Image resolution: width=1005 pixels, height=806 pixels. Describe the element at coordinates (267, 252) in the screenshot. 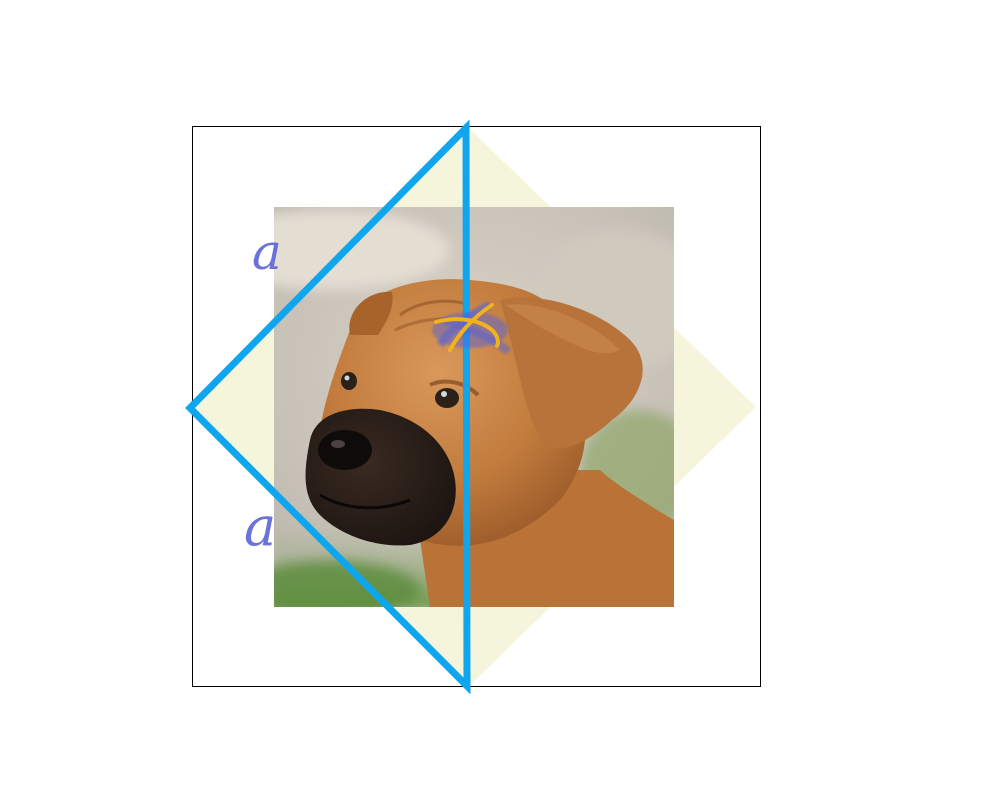

I see `side-label-top: a` at that location.